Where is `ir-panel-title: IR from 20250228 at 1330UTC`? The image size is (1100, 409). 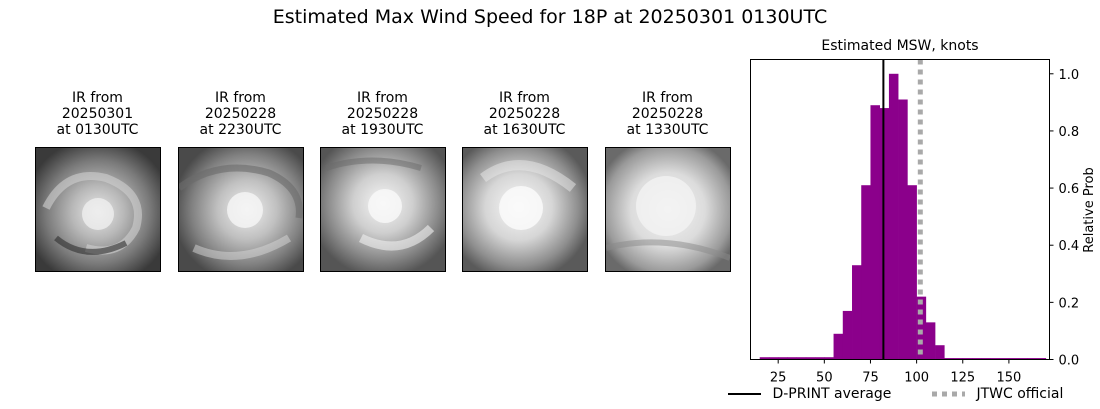 ir-panel-title: IR from 20250228 at 1330UTC is located at coordinates (667, 114).